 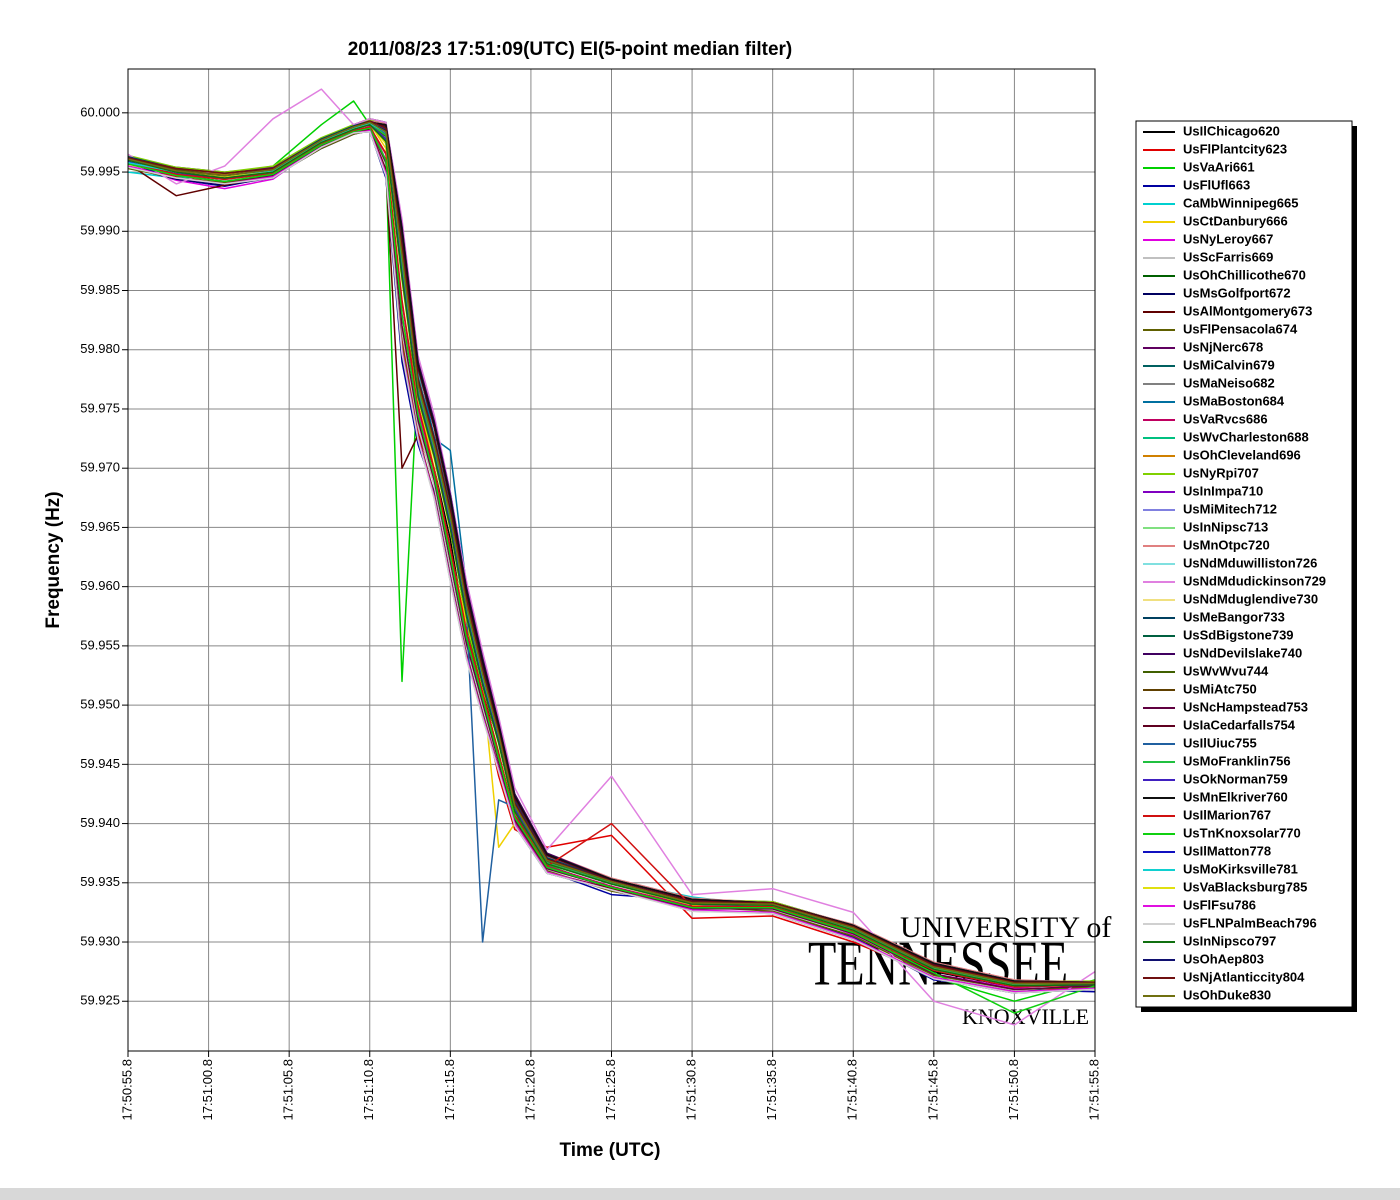 I want to click on legend-label: UsIlMatton778, so click(x=1227, y=850).